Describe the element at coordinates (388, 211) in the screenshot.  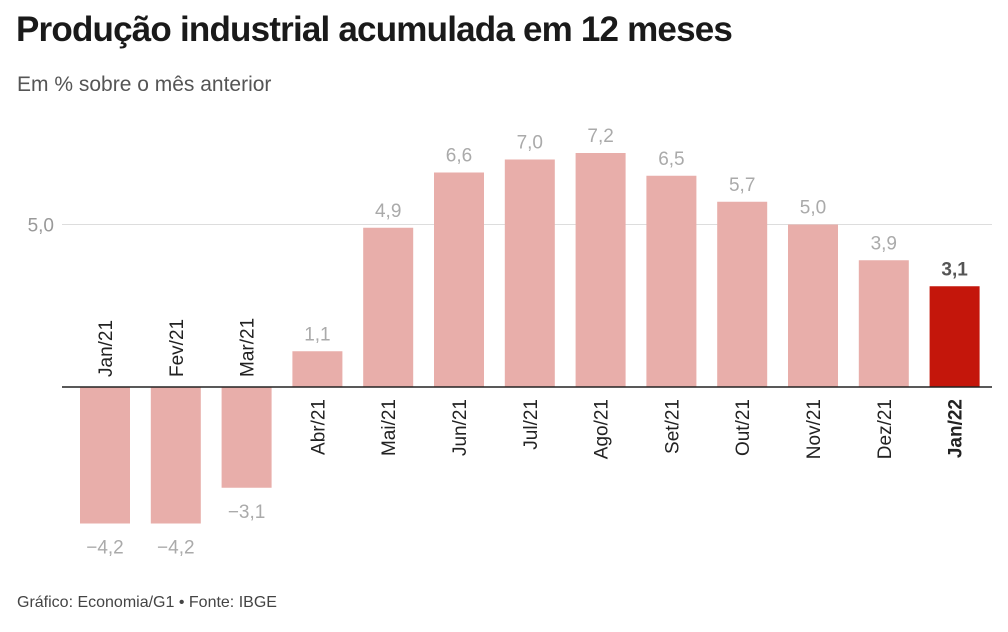
I see `data-label: 4,9` at that location.